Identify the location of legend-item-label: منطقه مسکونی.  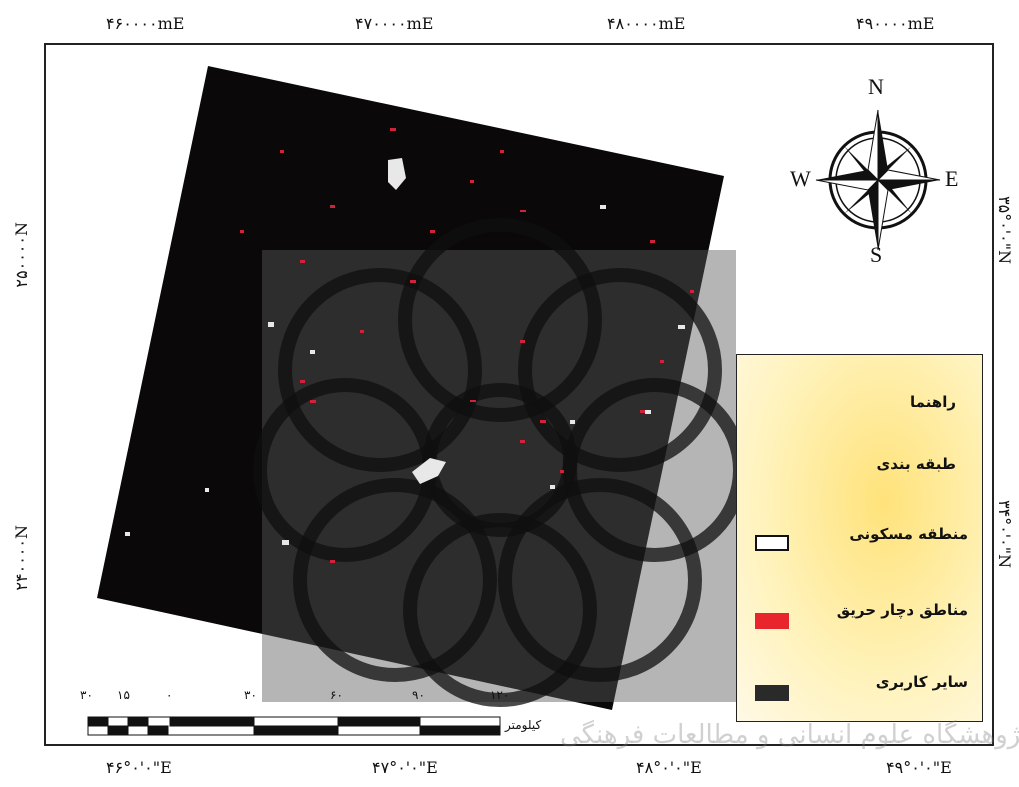
(908, 534).